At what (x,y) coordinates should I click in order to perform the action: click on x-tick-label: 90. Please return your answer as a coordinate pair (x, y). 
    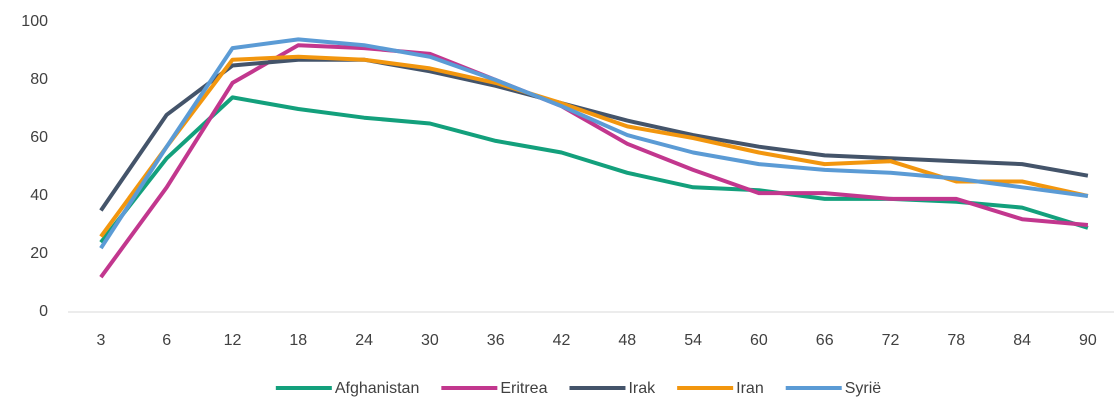
    Looking at the image, I should click on (1088, 340).